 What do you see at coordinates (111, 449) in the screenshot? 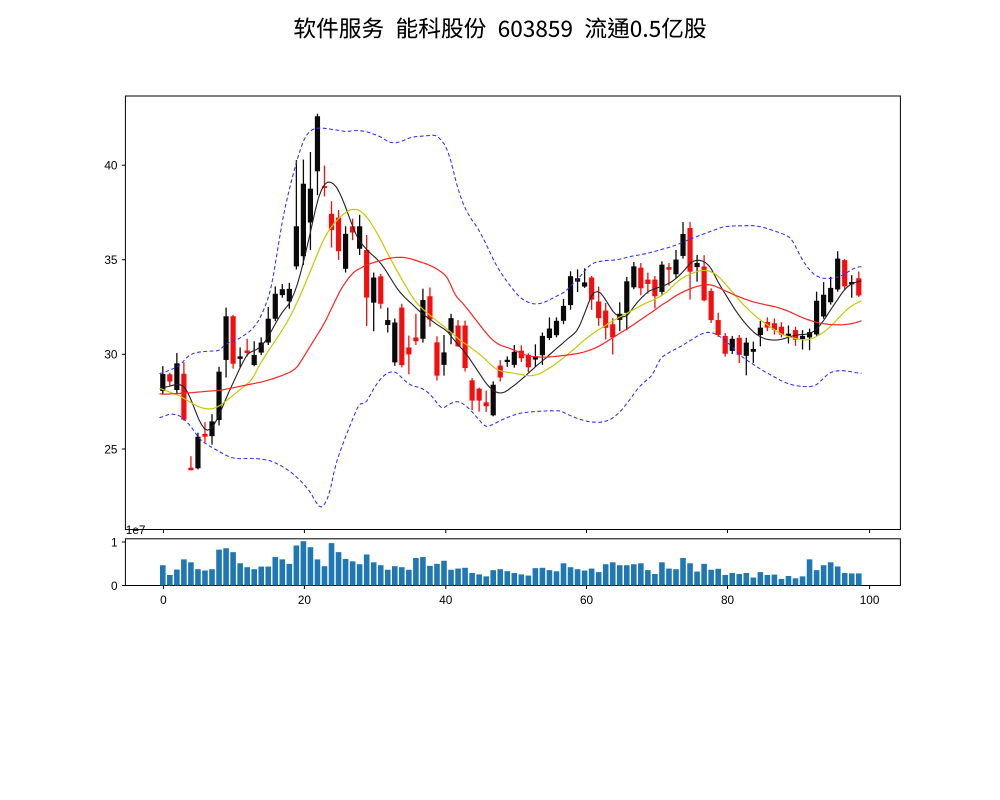
I see `svg-text: 25` at bounding box center [111, 449].